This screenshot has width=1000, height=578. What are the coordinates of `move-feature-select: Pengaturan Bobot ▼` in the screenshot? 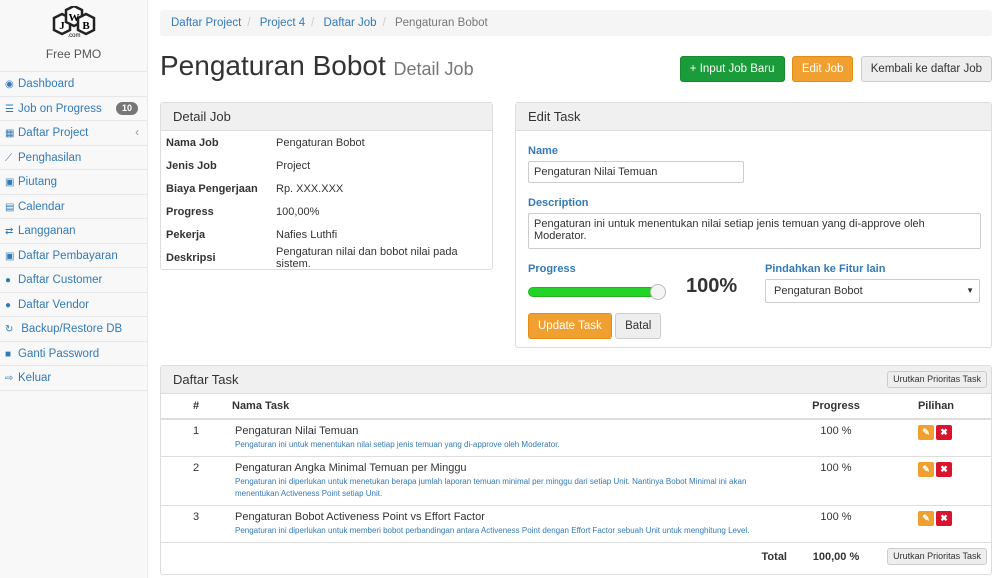 It's located at (872, 291).